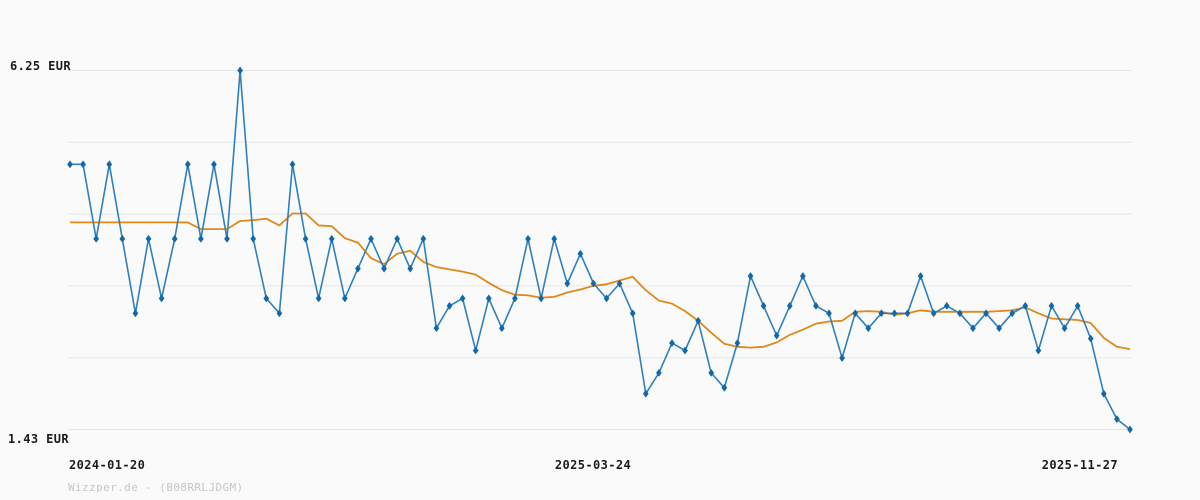 Image resolution: width=1200 pixels, height=500 pixels. I want to click on x-axis-label-middle: 2025-03-24, so click(600, 465).